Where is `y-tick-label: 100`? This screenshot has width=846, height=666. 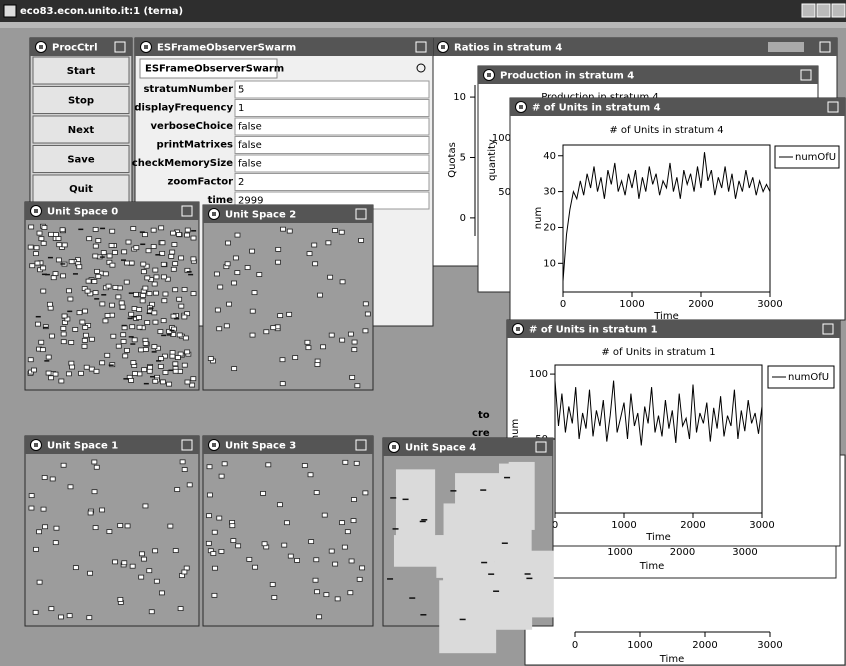
y-tick-label: 100 is located at coordinates (501, 138).